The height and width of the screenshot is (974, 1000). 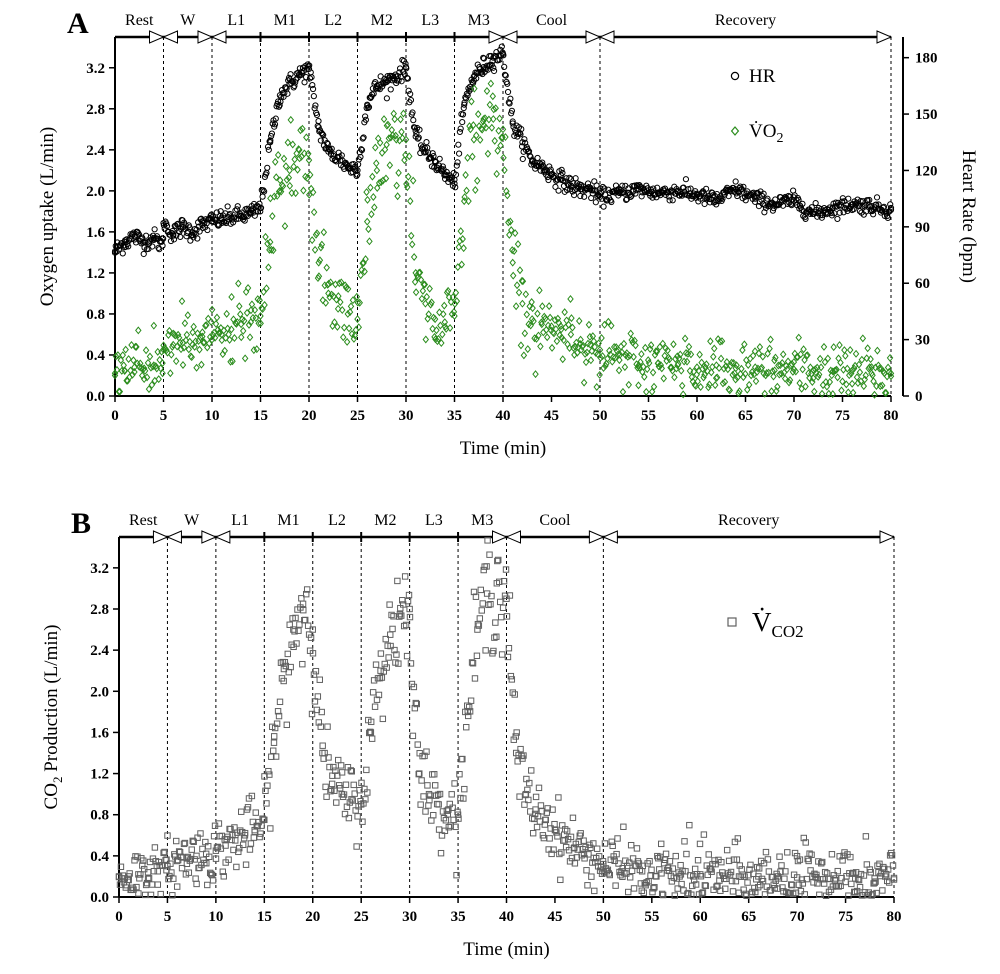 I want to click on y2-tick-label: 30, so click(x=922, y=341).